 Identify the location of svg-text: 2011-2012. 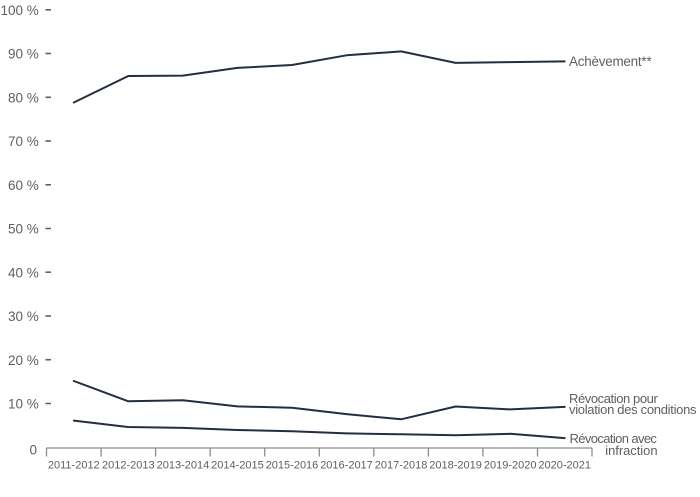
(74, 466).